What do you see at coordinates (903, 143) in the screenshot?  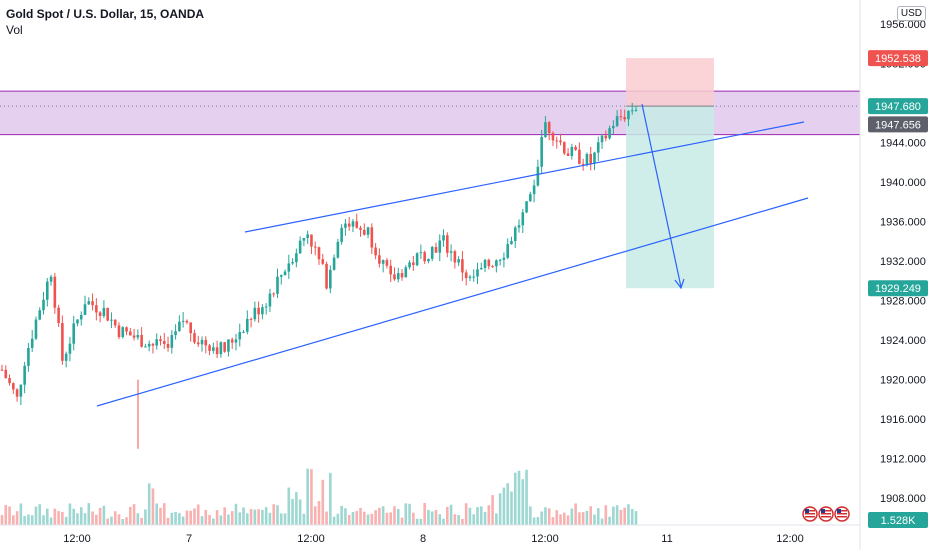 I see `price-tick-label: 1944.000` at bounding box center [903, 143].